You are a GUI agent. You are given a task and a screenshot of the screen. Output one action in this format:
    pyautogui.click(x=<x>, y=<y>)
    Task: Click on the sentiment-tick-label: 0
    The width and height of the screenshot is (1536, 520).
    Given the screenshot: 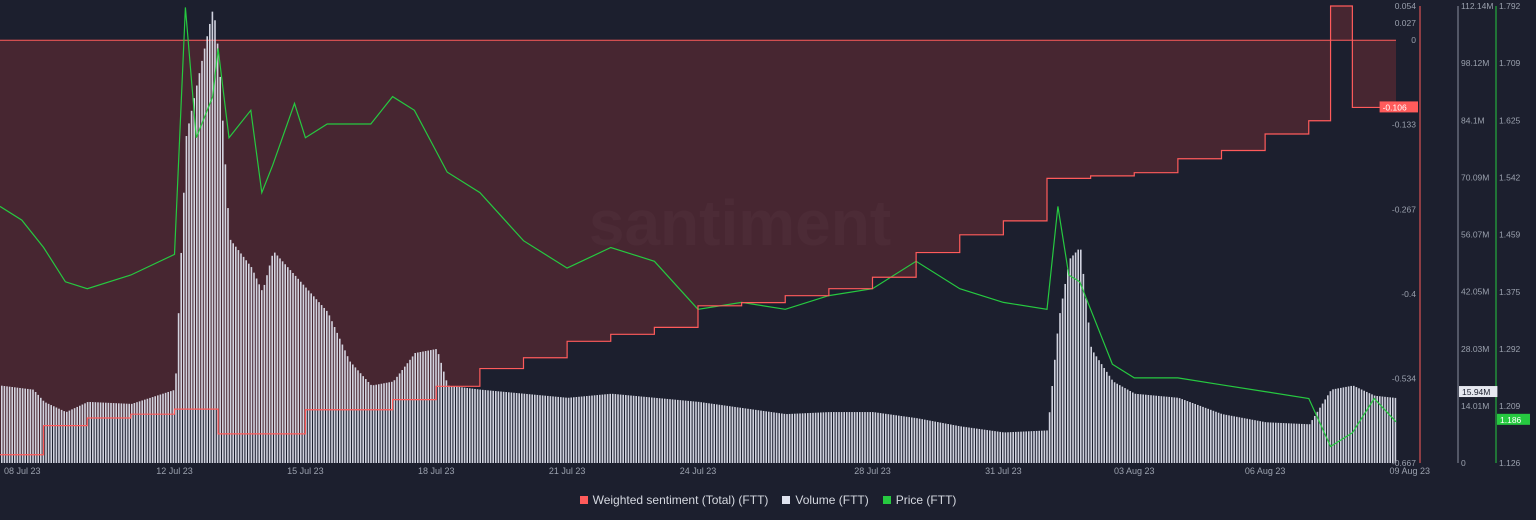 What is the action you would take?
    pyautogui.click(x=1413, y=40)
    